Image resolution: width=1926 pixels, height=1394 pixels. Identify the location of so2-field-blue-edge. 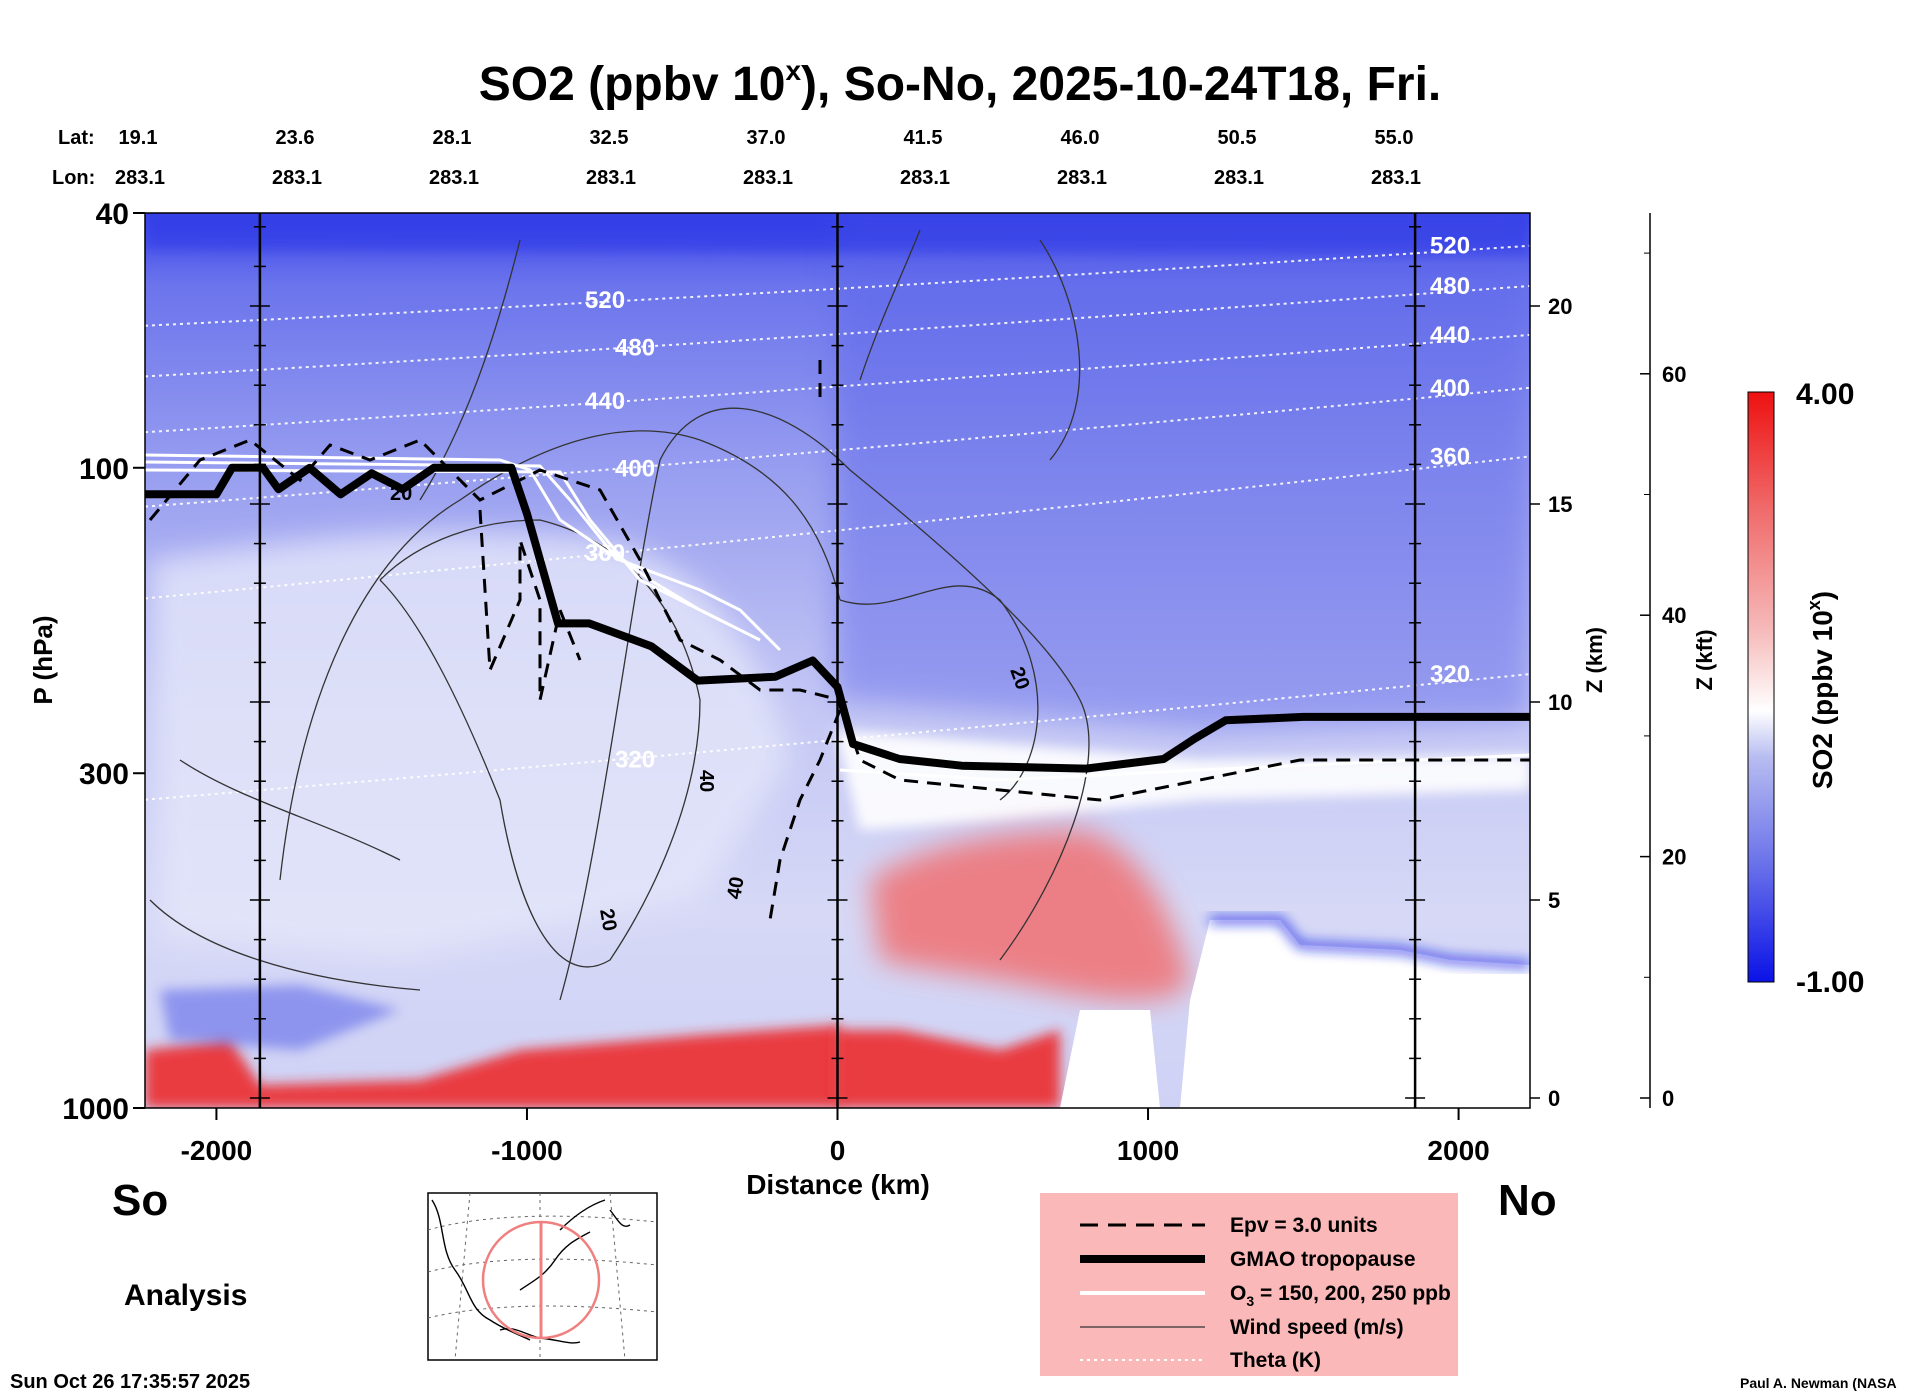
(1370, 942).